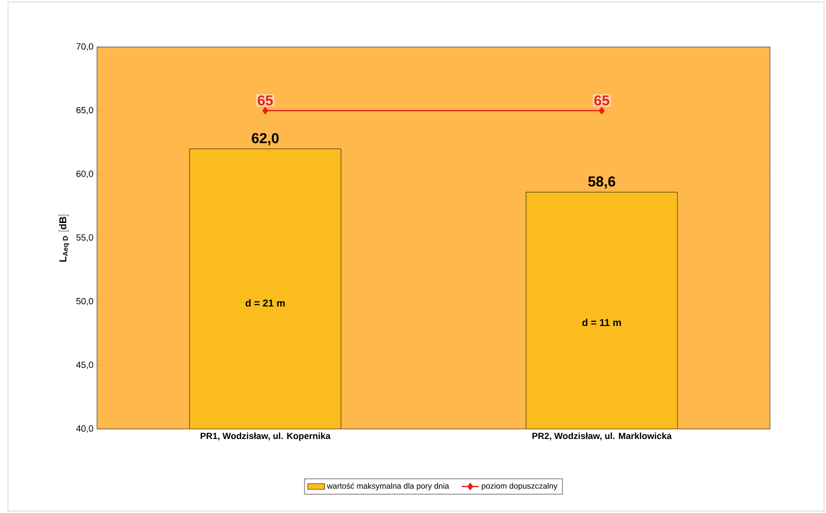 The height and width of the screenshot is (513, 826). What do you see at coordinates (265, 303) in the screenshot?
I see `annotation: d = 21 m` at bounding box center [265, 303].